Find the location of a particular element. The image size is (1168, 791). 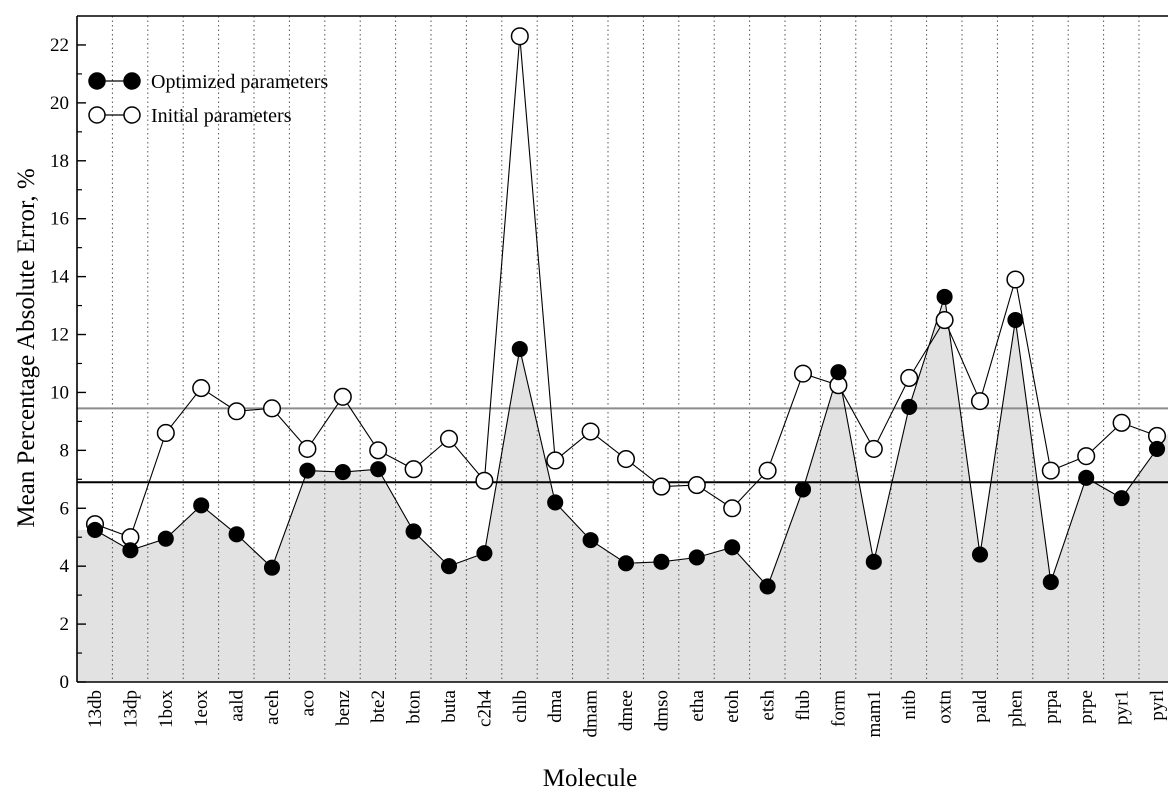

x-tick-label: pyr1 is located at coordinates (1122, 707).